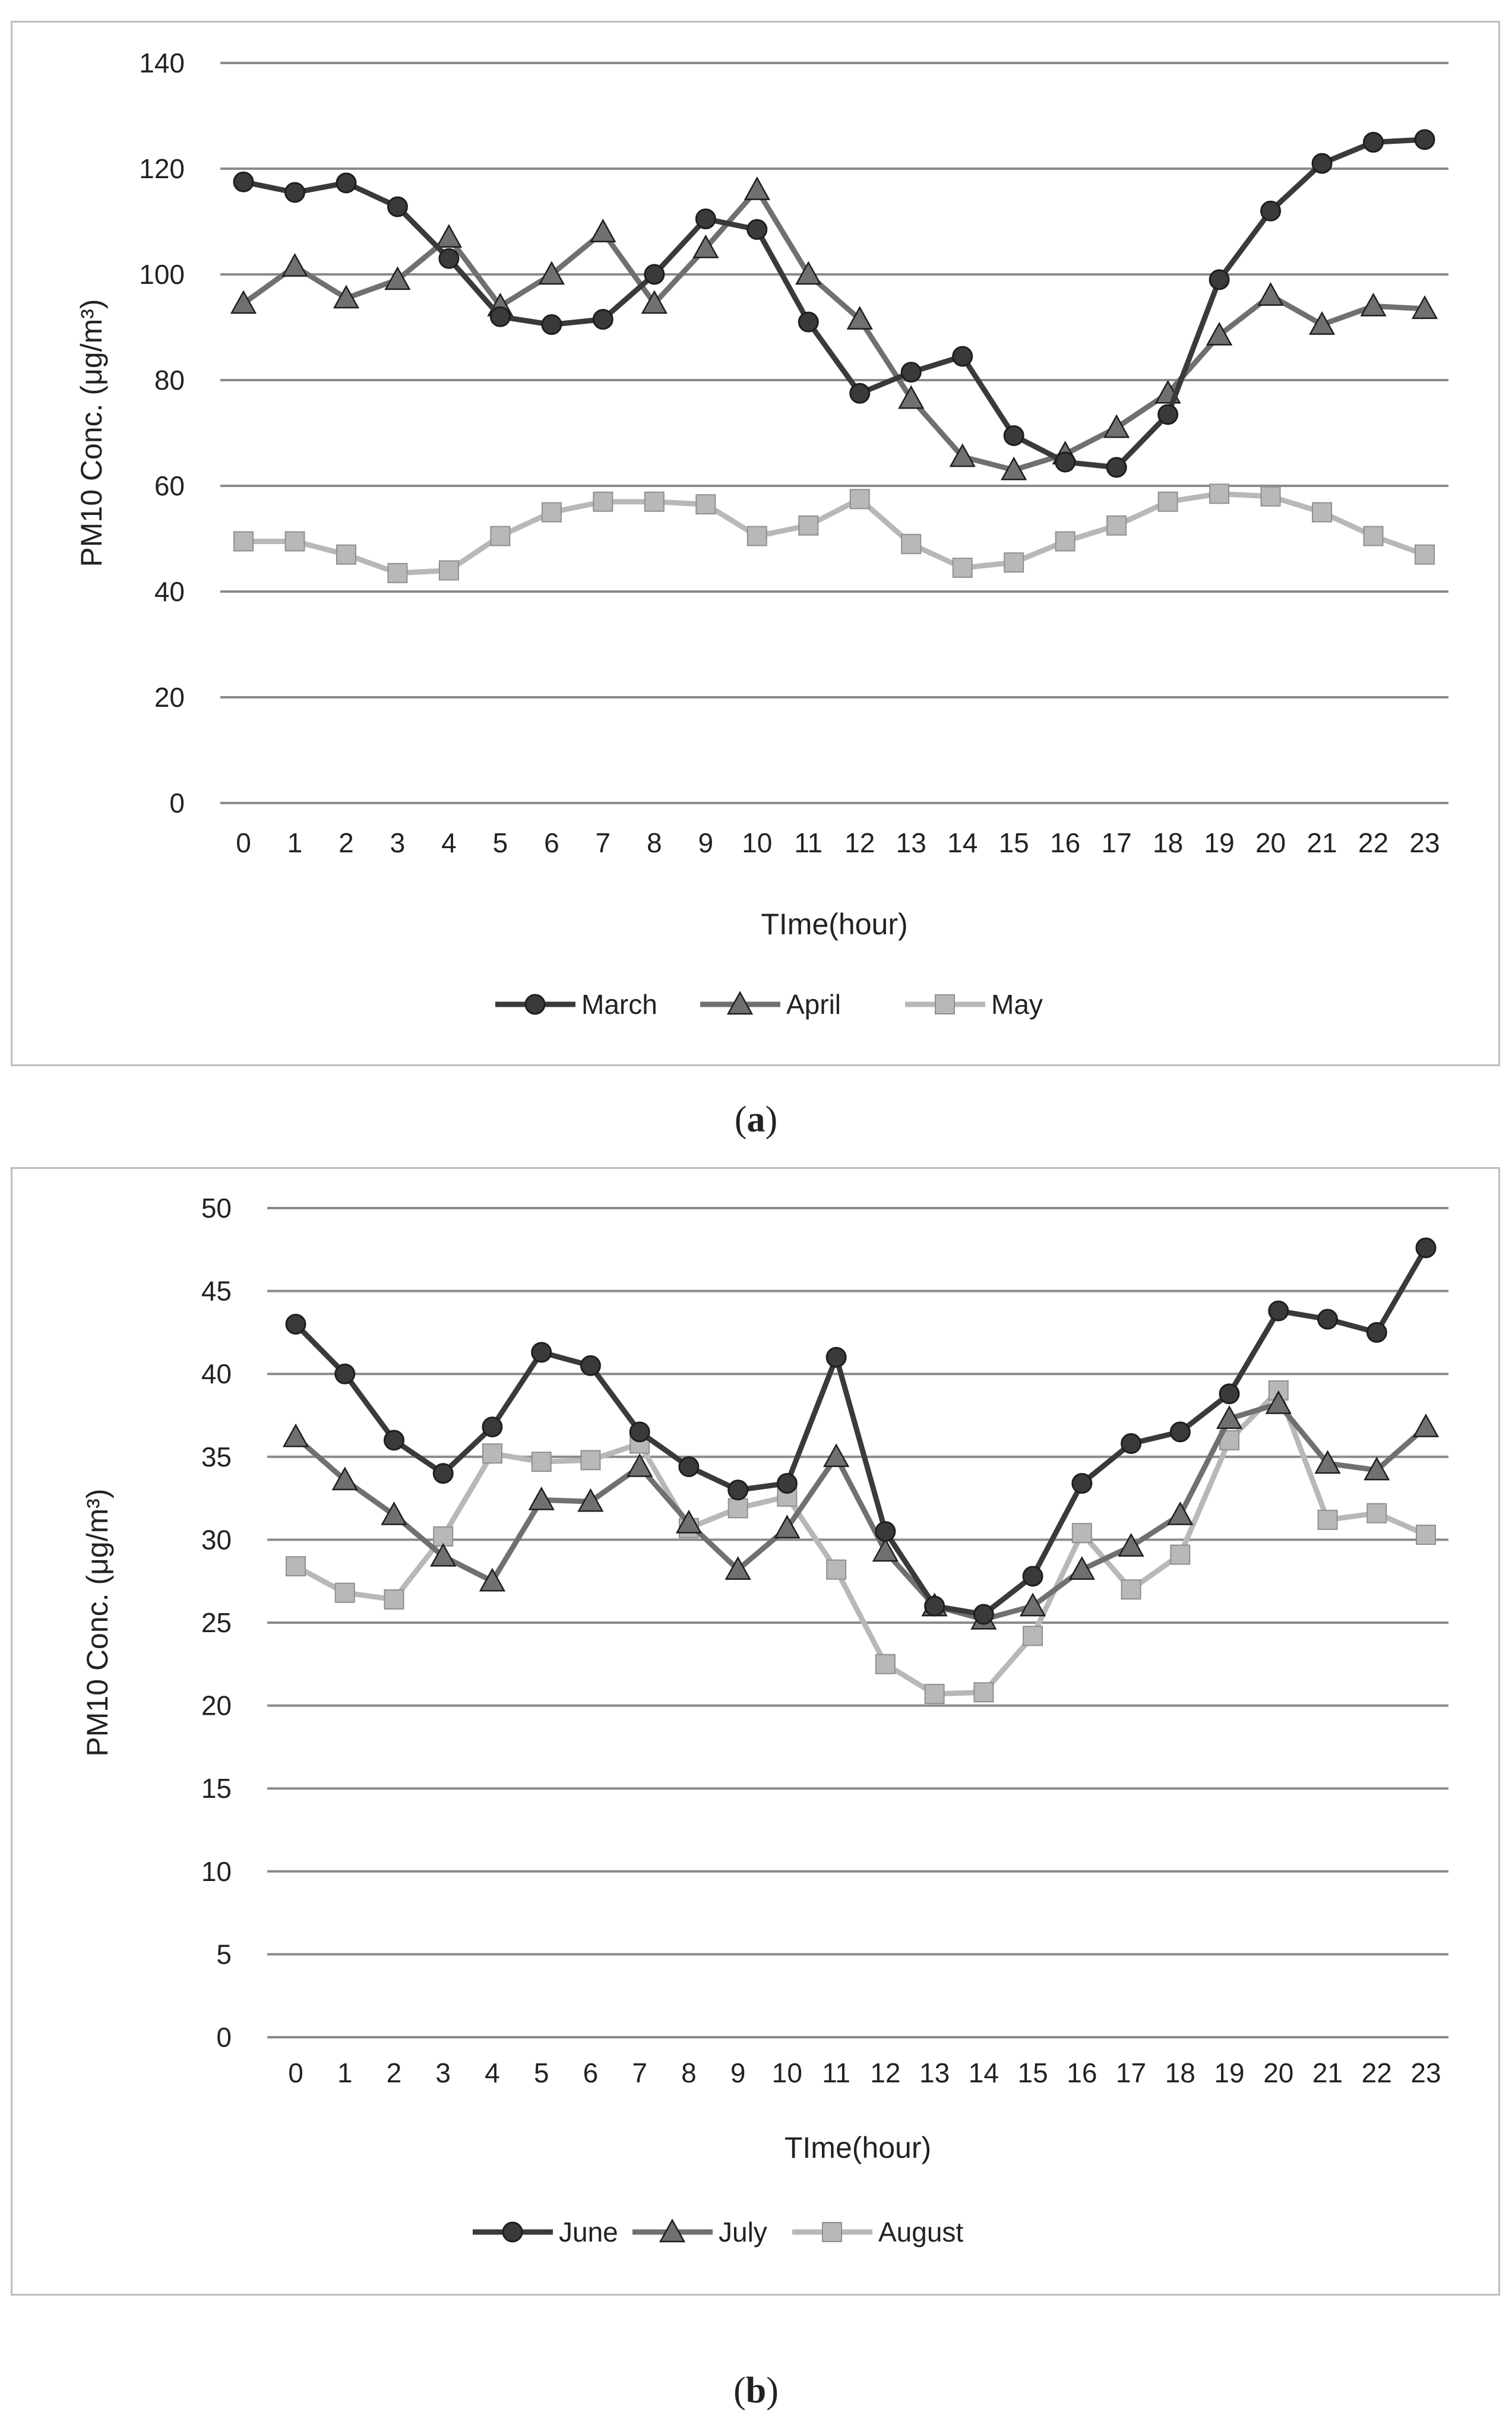  Describe the element at coordinates (654, 843) in the screenshot. I see `chart-a-x-tick-label: 8` at that location.